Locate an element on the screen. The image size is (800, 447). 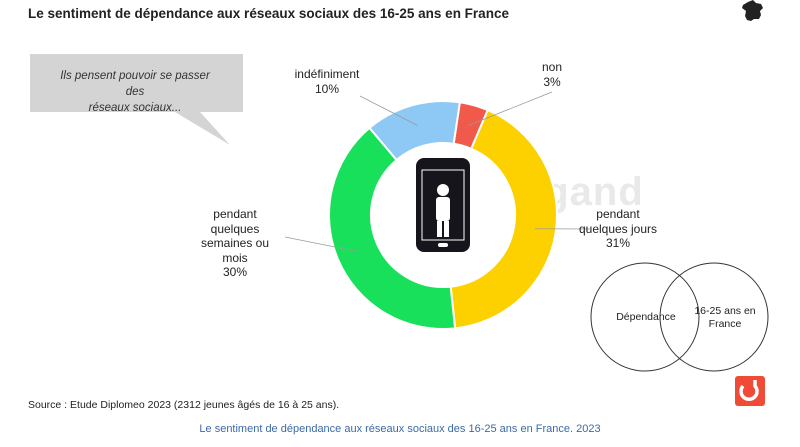
phone-icon is located at coordinates (443, 205).